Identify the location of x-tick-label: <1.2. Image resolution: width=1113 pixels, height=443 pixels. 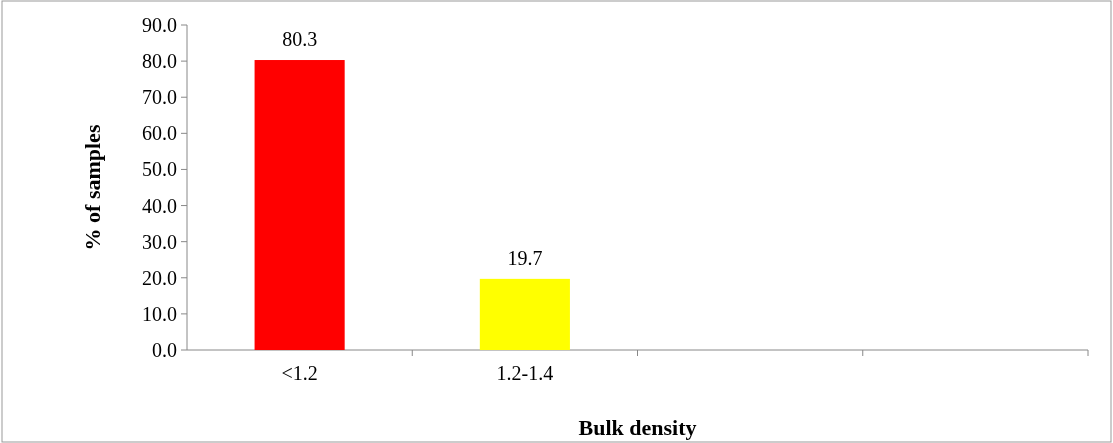
(299, 373).